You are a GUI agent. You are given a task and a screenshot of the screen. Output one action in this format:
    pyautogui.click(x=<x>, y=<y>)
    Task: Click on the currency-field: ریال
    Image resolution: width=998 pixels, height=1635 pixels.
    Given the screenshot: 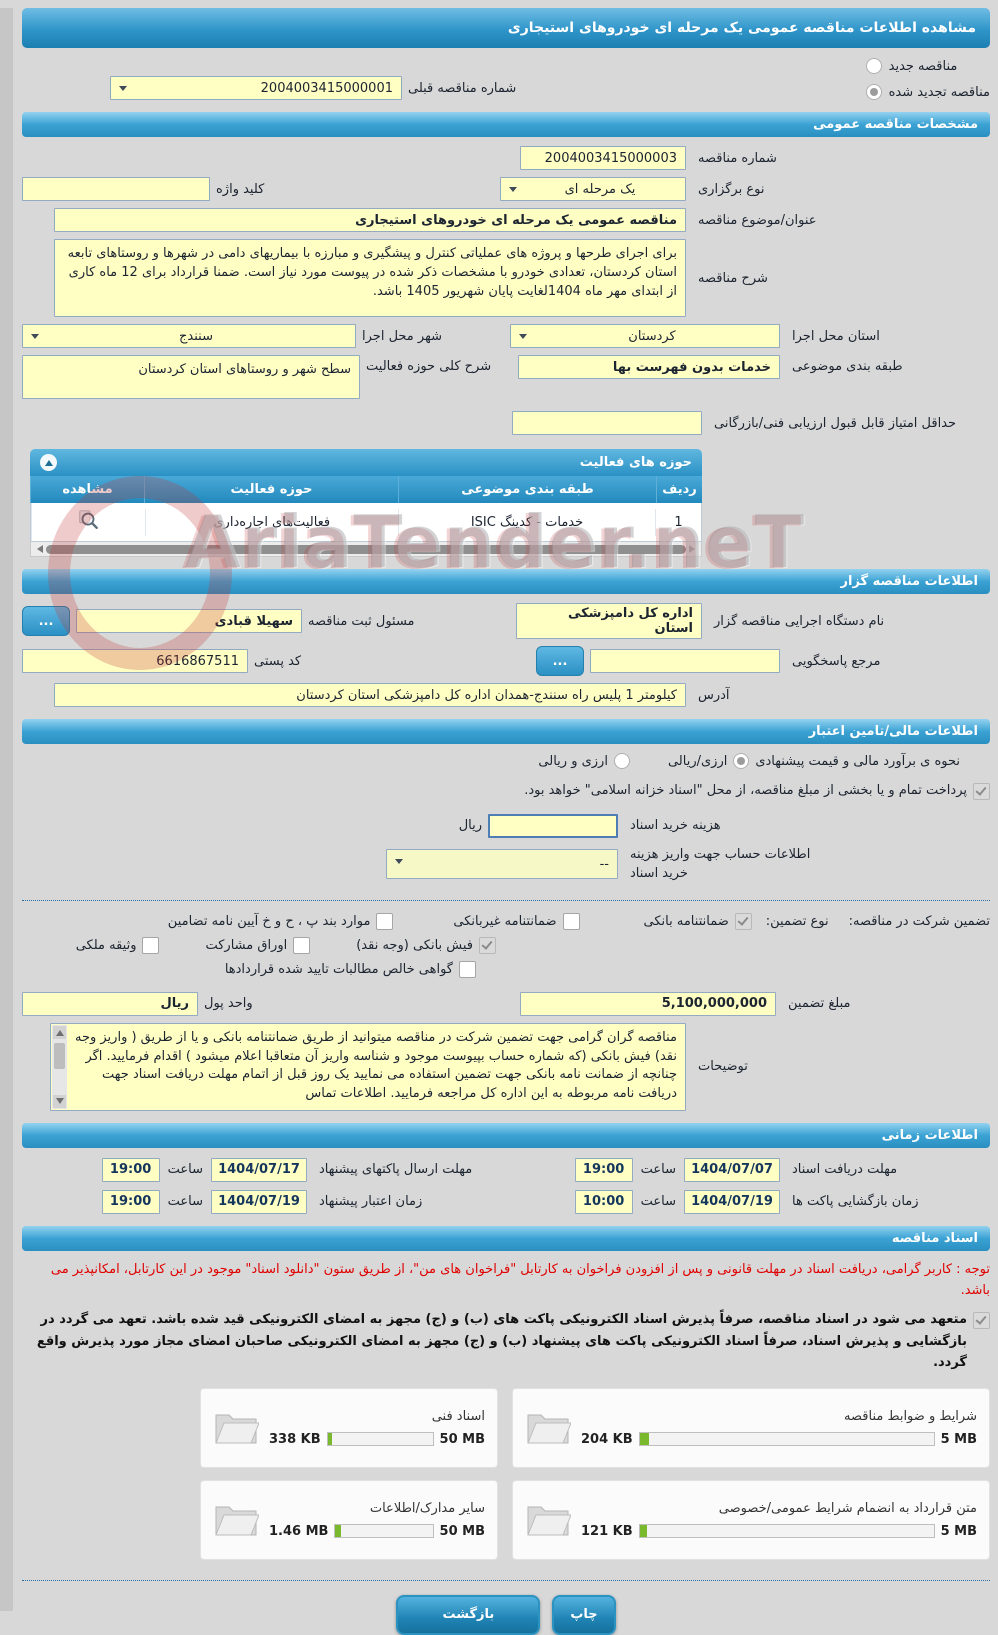 What is the action you would take?
    pyautogui.click(x=110, y=1003)
    